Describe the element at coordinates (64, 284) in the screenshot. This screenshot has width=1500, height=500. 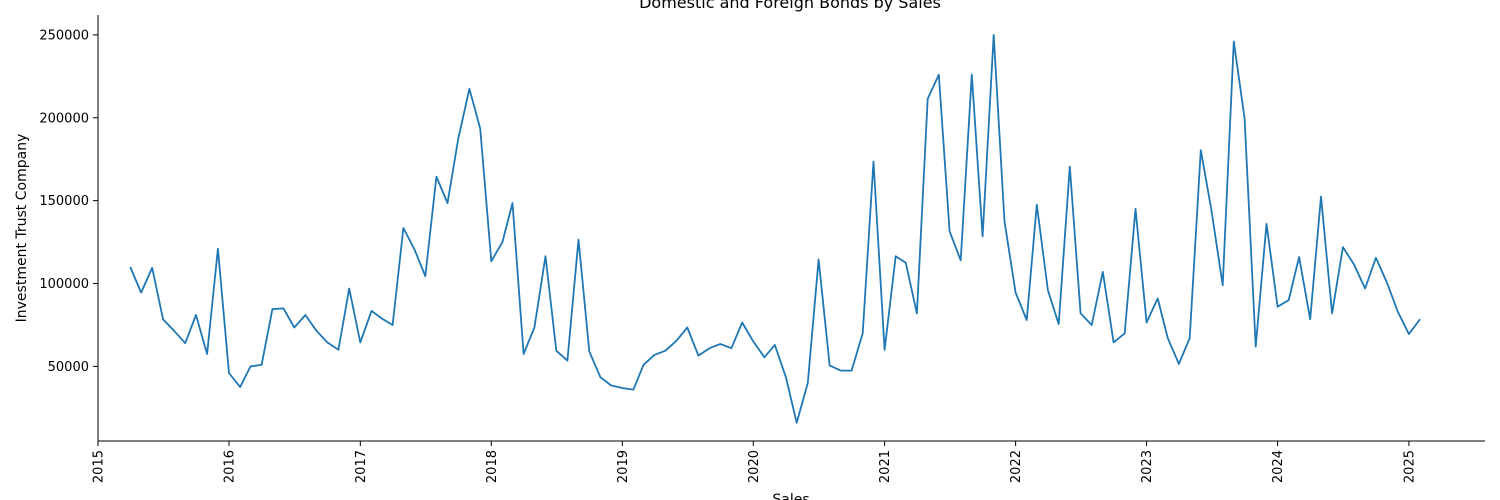
I see `y-tick-label: 100000` at that location.